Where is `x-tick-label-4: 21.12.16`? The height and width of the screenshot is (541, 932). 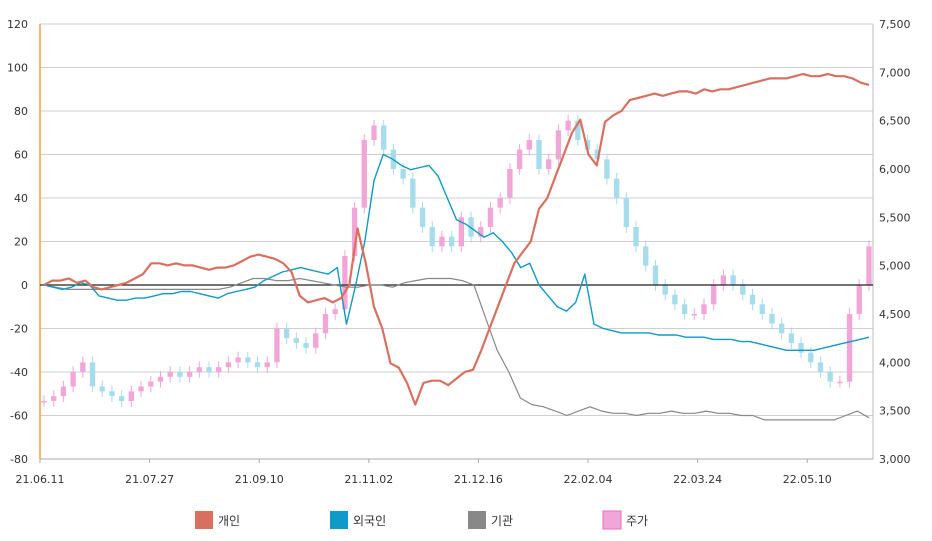
x-tick-label-4: 21.12.16 is located at coordinates (478, 479).